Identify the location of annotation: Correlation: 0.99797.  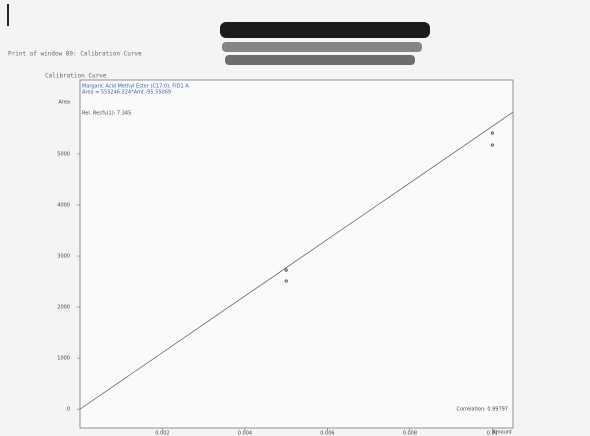
(482, 410).